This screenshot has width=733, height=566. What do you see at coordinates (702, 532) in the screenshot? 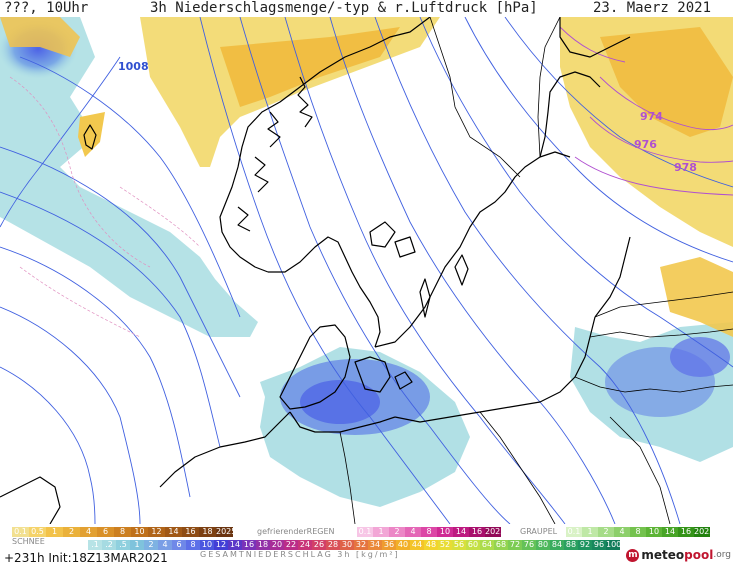
I see `graupel-scale-cell-8: 2025+` at bounding box center [702, 532].